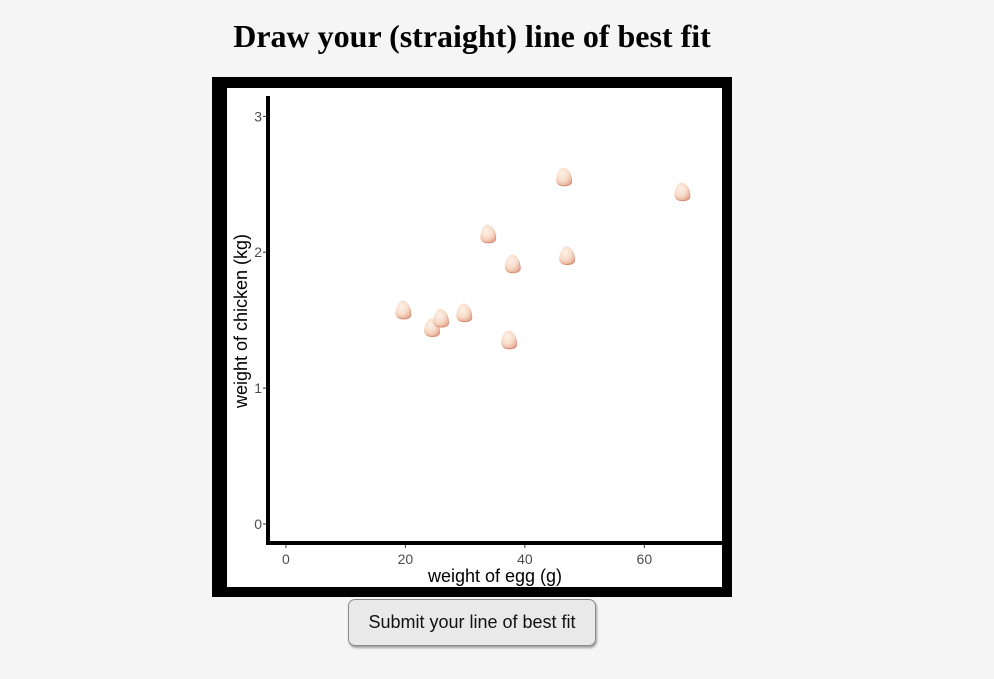  Describe the element at coordinates (241, 321) in the screenshot. I see `y-axis-title: weight of chicken (kg)` at that location.